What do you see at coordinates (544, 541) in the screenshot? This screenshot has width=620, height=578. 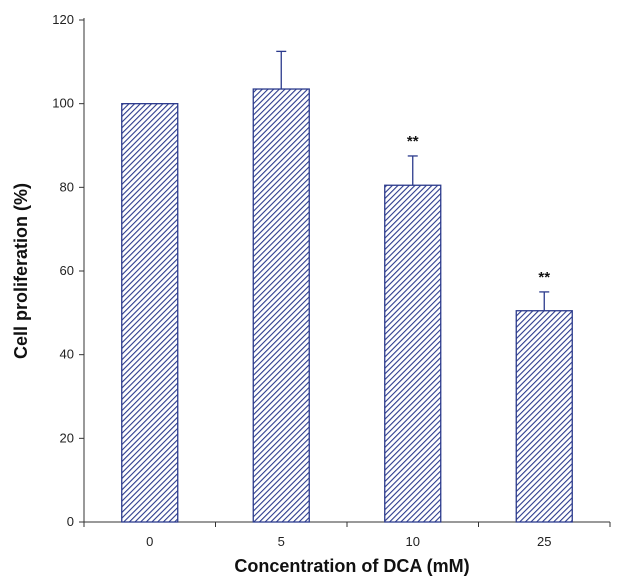 I see `x-tick-label: 25` at bounding box center [544, 541].